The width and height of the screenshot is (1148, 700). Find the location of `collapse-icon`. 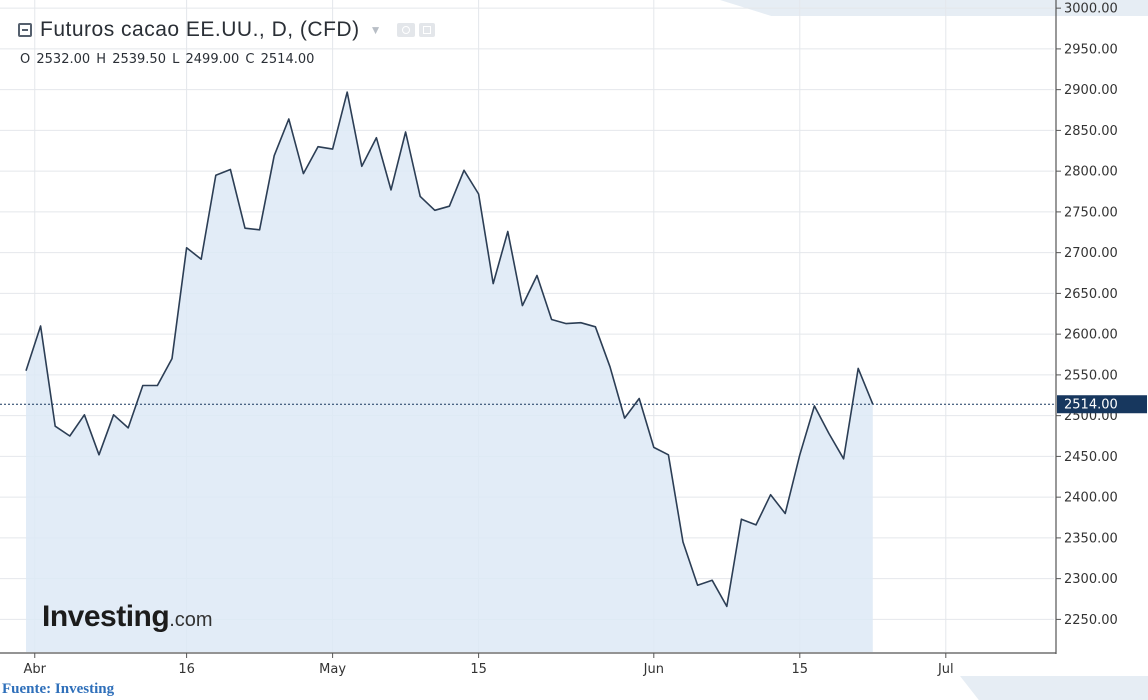

collapse-icon is located at coordinates (25, 30).